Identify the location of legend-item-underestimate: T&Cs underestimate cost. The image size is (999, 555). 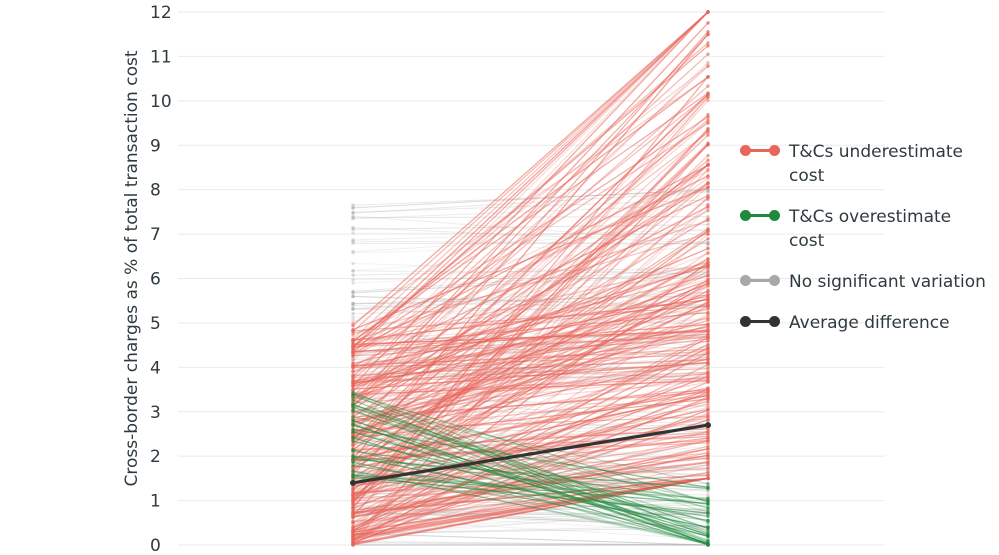
(865, 164).